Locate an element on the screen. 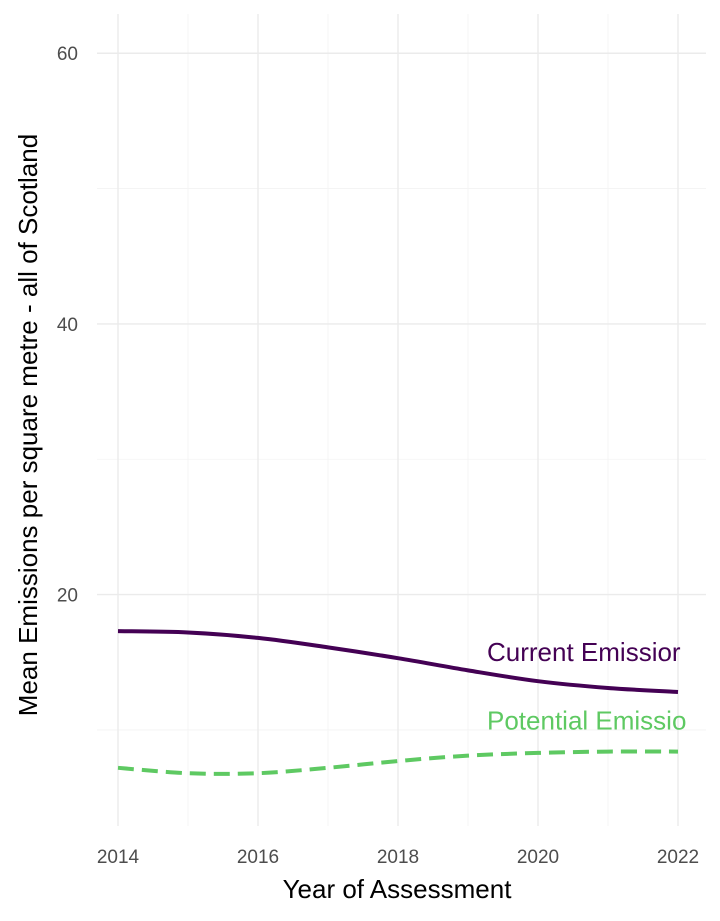 This screenshot has width=720, height=921. x-tick-label: 2022 is located at coordinates (678, 857).